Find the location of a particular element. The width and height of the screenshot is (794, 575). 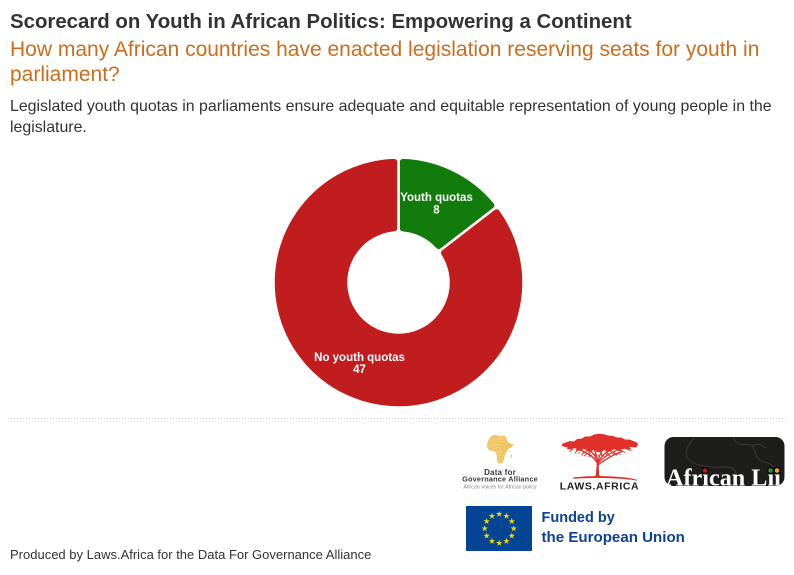

svg-text: 8 is located at coordinates (436, 211).